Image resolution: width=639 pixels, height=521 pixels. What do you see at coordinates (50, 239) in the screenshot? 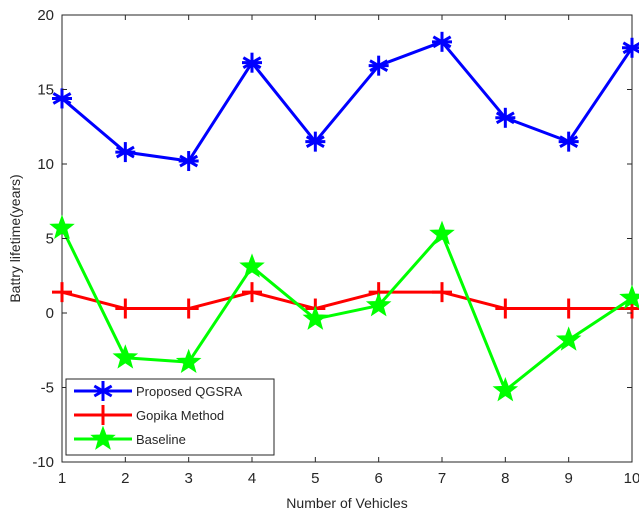
I see `y-tick-label: 5` at bounding box center [50, 239].